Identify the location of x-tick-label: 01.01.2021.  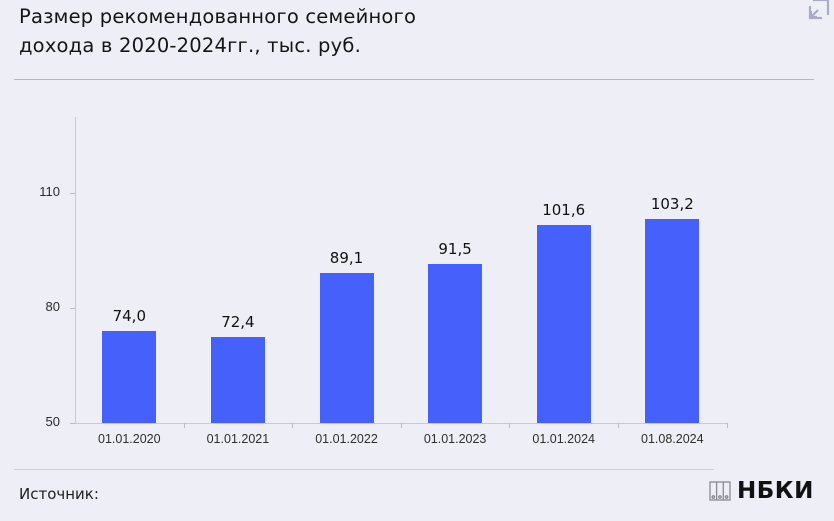
(238, 439).